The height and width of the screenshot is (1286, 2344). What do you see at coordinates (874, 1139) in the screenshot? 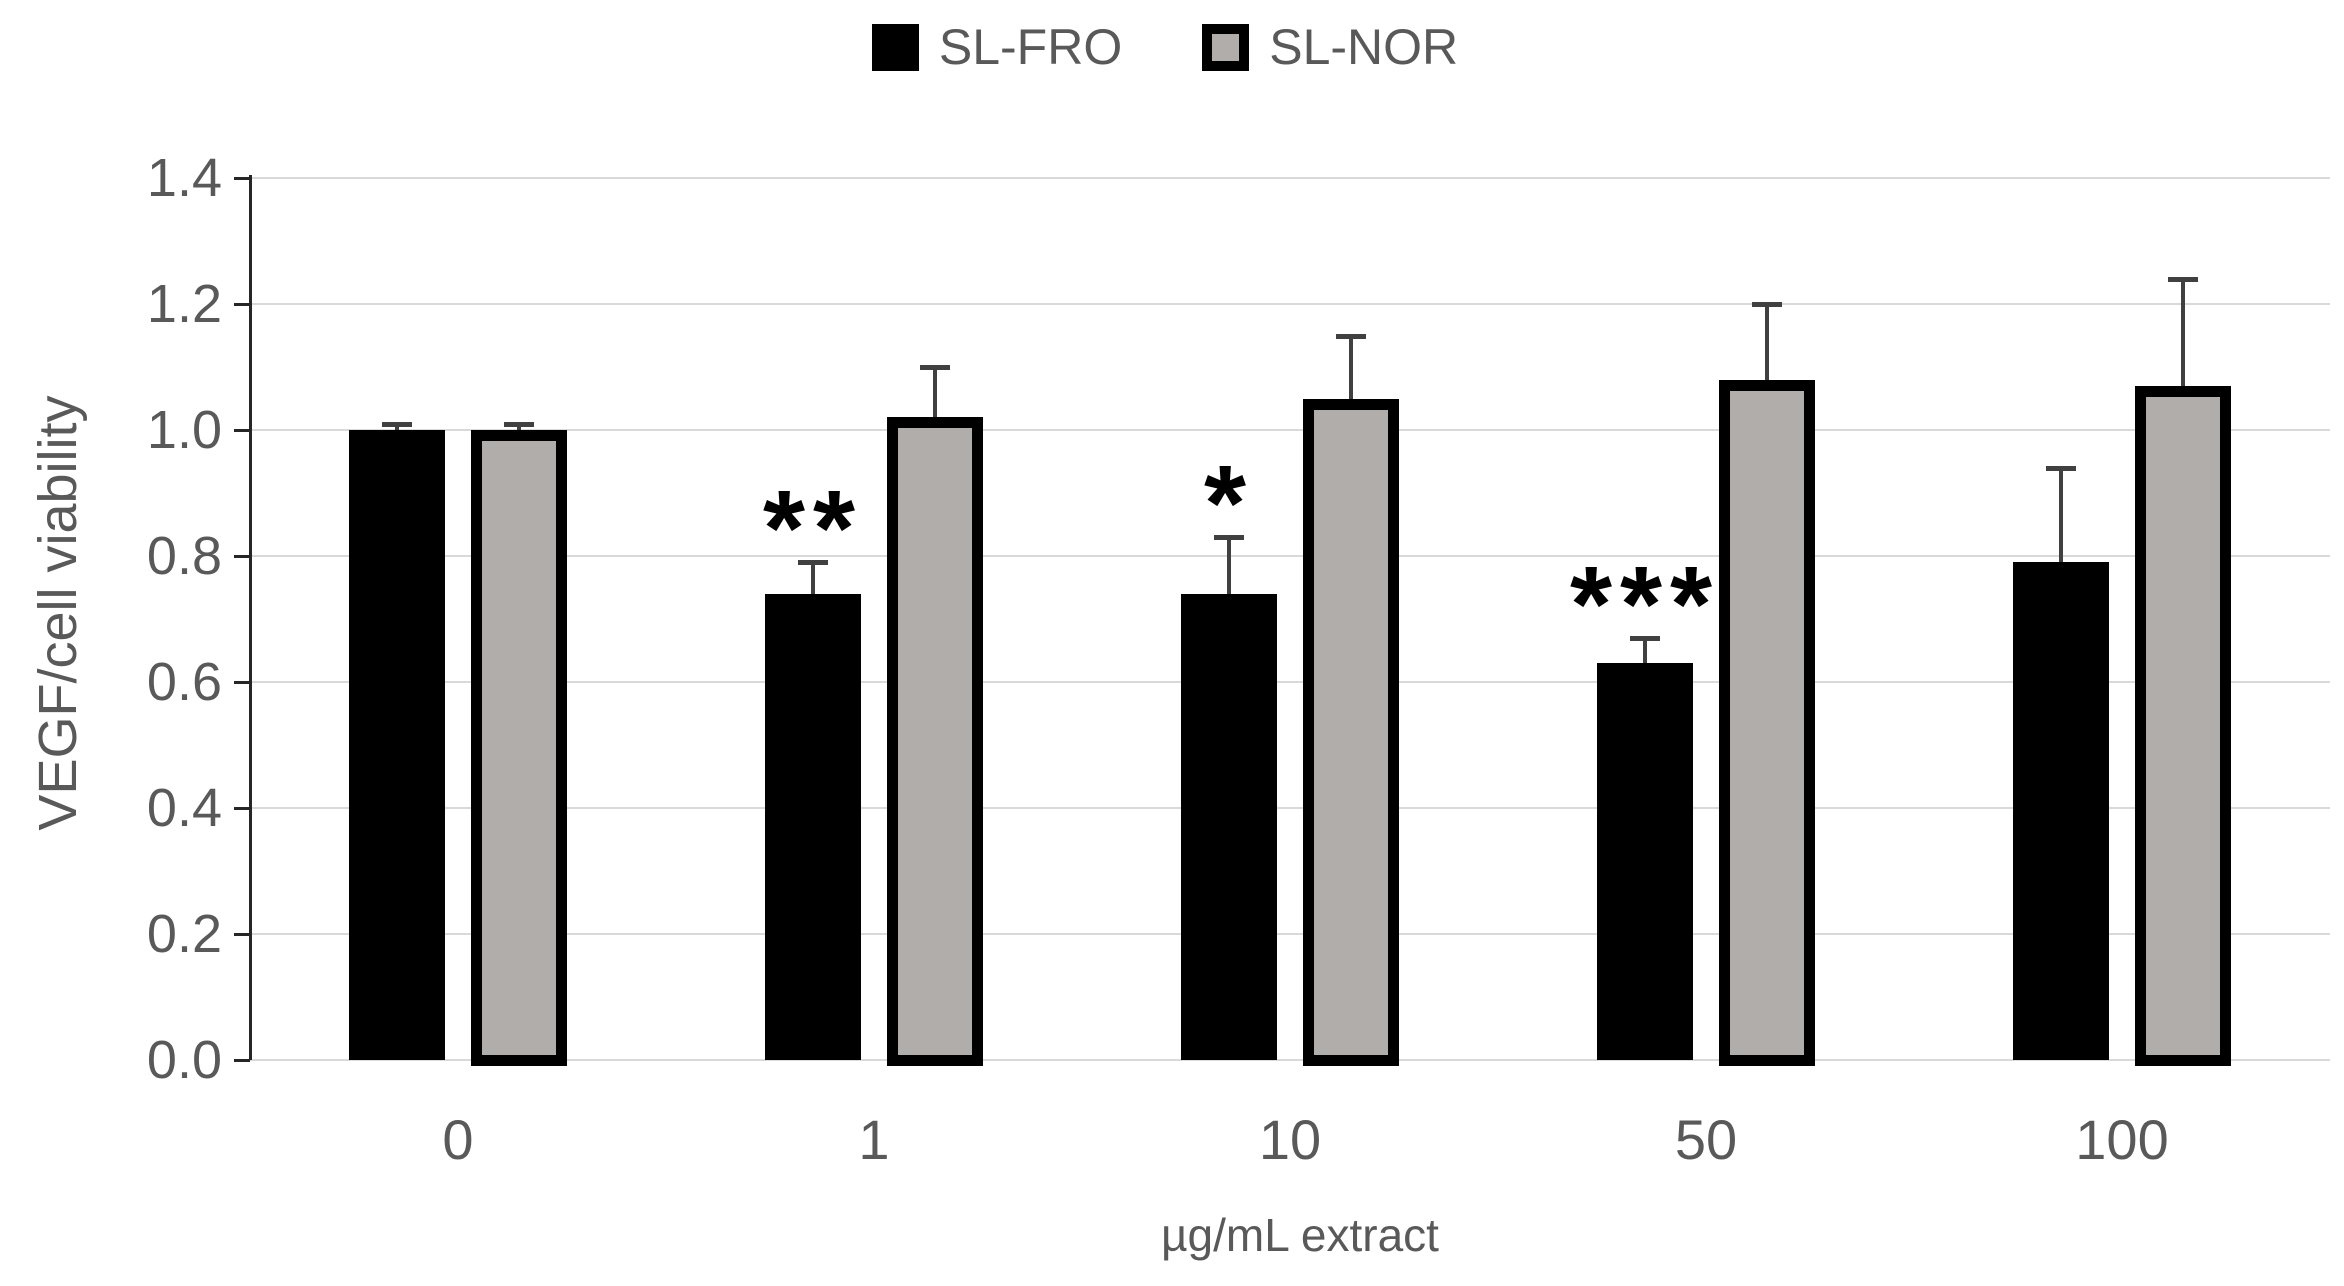
I see `x-tick-label: 1` at bounding box center [874, 1139].